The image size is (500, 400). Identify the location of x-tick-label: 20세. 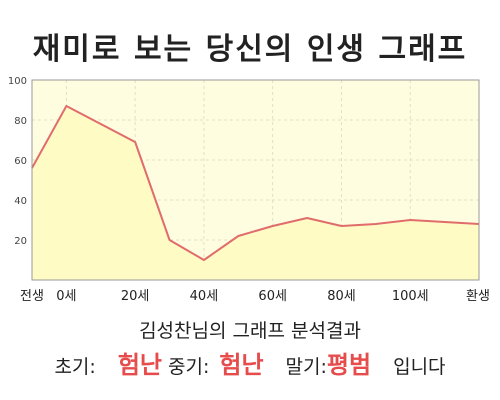
(135, 296).